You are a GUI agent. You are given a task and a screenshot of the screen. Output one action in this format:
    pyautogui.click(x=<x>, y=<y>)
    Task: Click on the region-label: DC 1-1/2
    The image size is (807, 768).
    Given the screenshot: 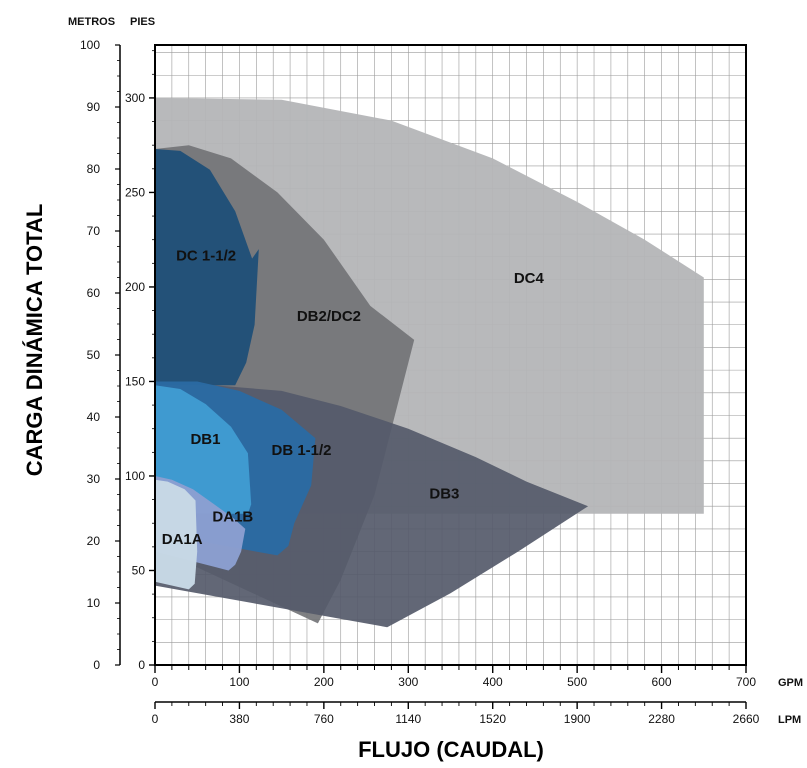 What is the action you would take?
    pyautogui.click(x=206, y=255)
    